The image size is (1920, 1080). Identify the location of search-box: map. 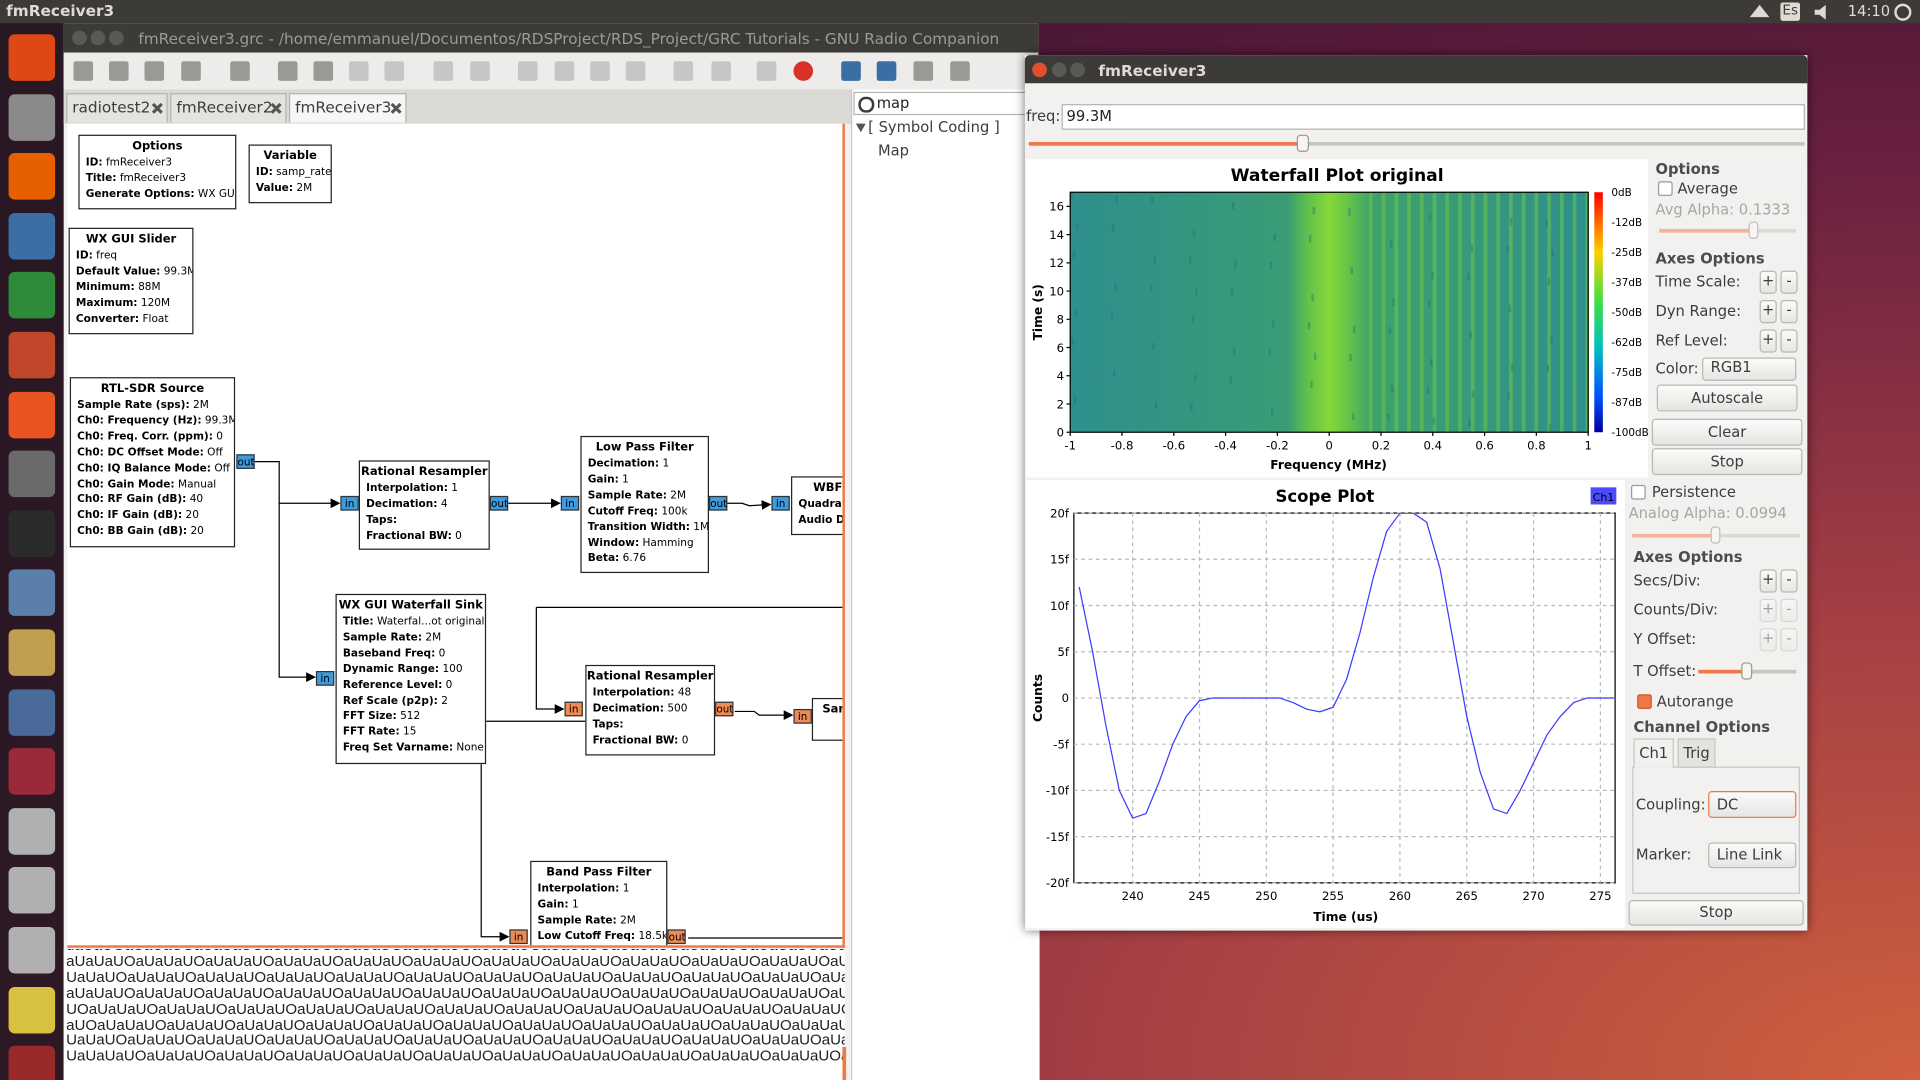
(941, 103).